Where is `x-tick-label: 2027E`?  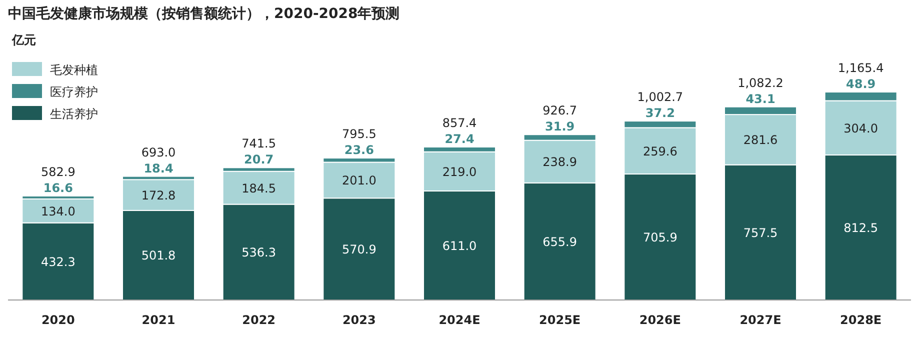 x-tick-label: 2027E is located at coordinates (761, 320).